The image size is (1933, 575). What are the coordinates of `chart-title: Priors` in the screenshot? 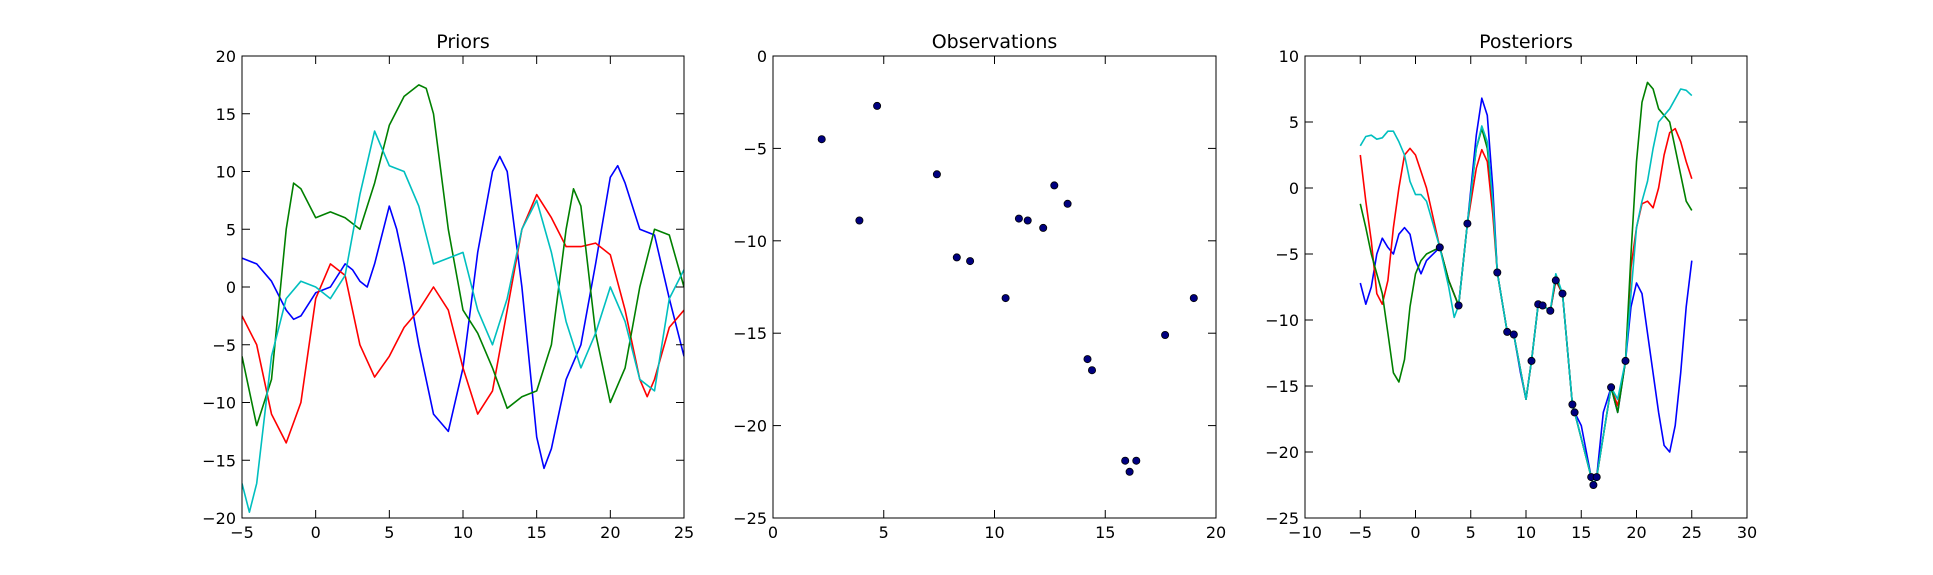 It's located at (463, 42).